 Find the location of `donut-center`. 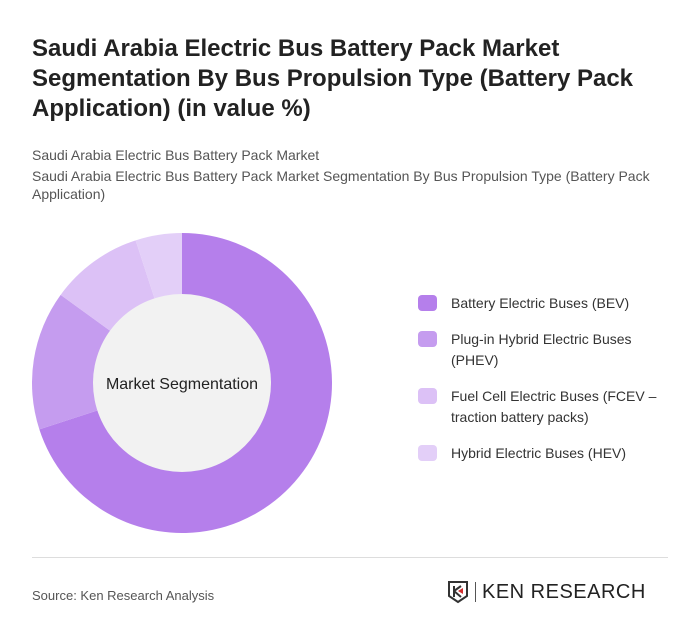

donut-center is located at coordinates (182, 383).